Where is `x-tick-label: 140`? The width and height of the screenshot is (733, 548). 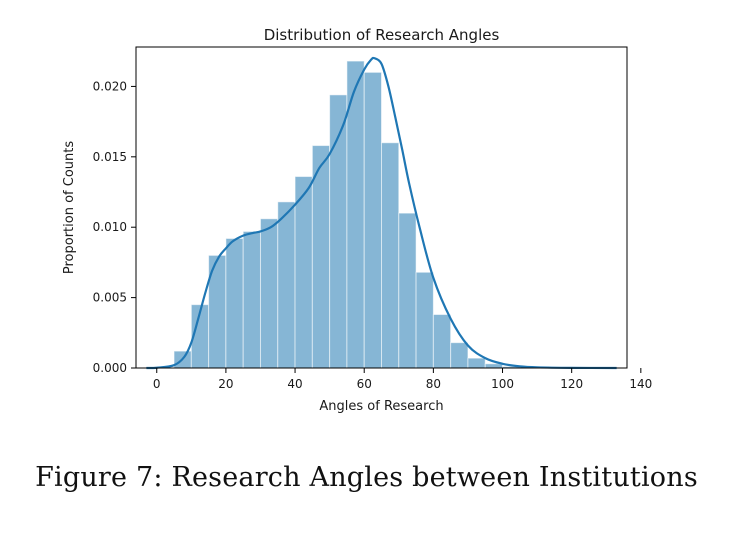
x-tick-label: 140 is located at coordinates (640, 384).